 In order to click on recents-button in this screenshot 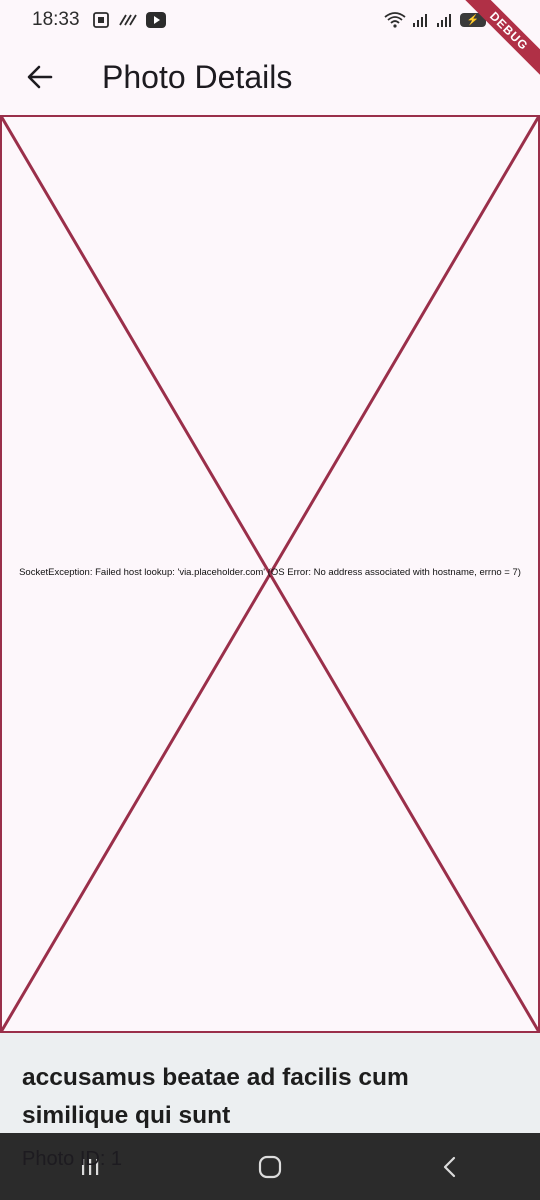, I will do `click(90, 1167)`.